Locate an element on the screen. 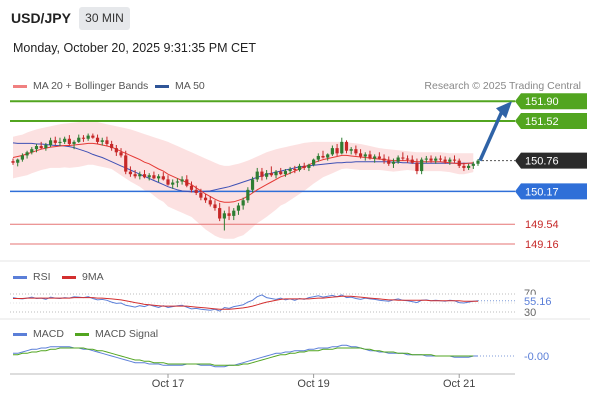  legend-macd: MACD is located at coordinates (38, 334).